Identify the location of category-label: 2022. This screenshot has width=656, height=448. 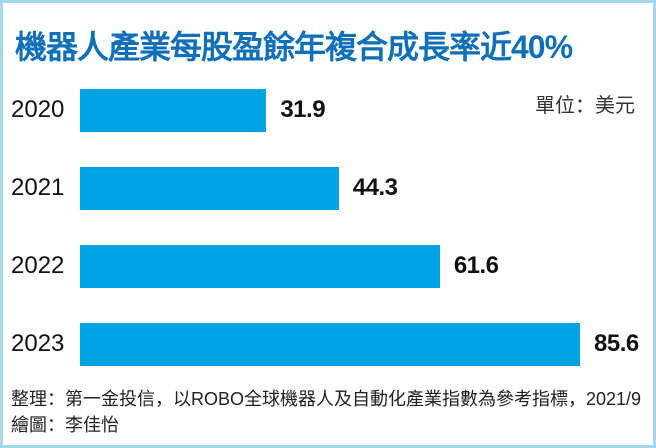
(38, 265).